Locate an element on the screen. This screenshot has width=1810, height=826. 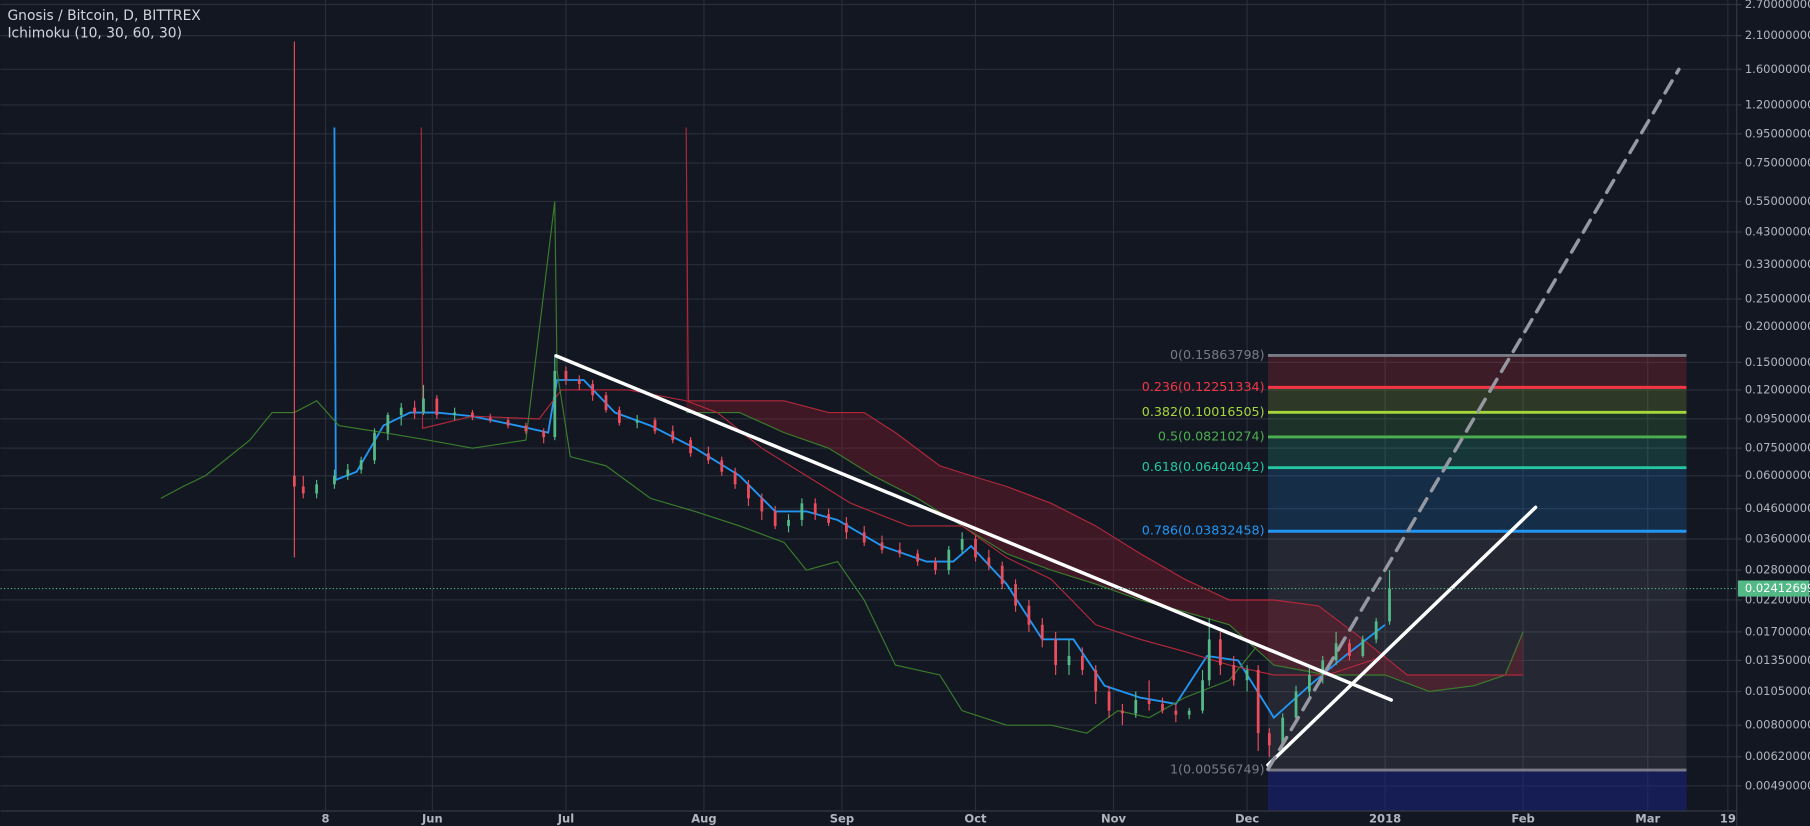
fib-label: 0.382(0.10016505) is located at coordinates (1203, 411).